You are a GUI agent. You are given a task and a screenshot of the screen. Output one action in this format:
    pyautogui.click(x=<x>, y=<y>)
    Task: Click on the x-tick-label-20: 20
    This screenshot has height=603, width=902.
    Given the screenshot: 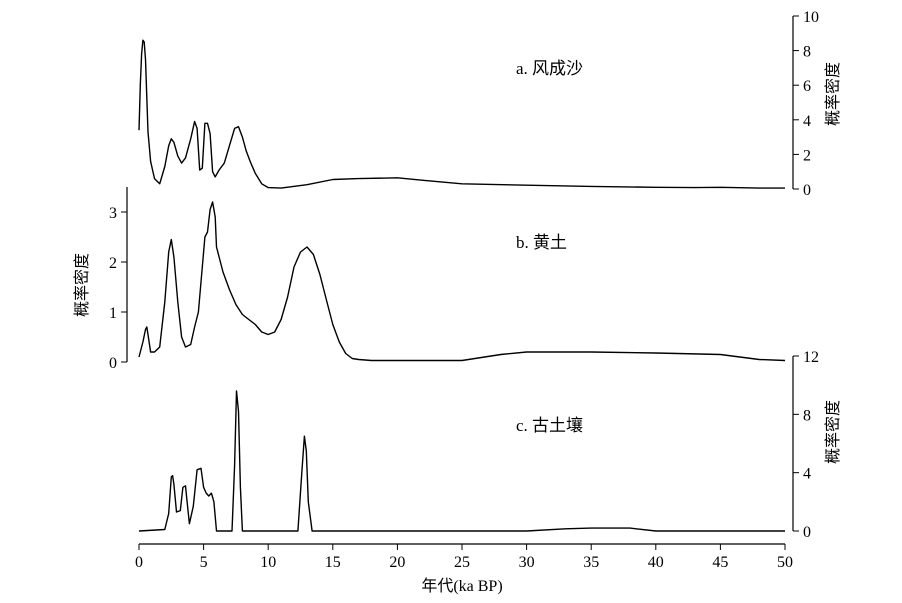 What is the action you would take?
    pyautogui.click(x=397, y=562)
    